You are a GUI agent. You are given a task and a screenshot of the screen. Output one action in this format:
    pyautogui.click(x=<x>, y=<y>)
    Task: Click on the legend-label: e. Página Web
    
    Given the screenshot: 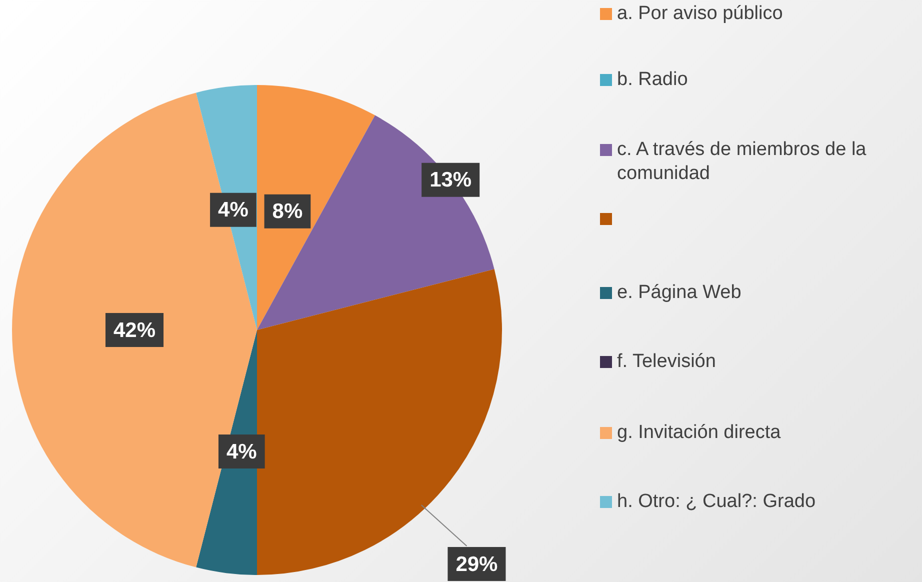 What is the action you would take?
    pyautogui.click(x=679, y=293)
    